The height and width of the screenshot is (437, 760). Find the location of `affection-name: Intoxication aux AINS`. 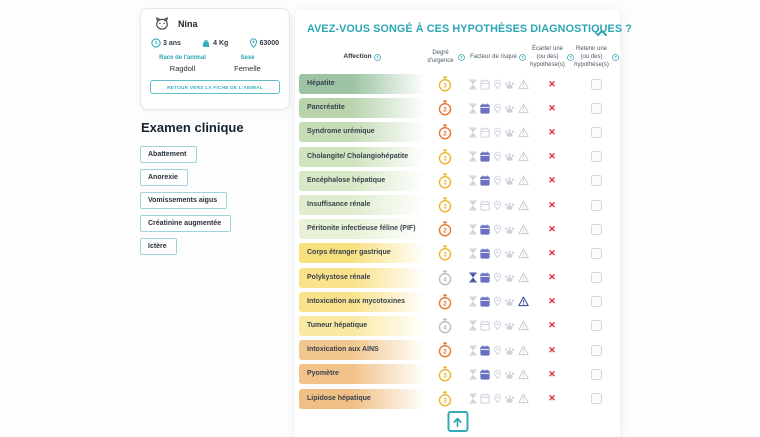

affection-name: Intoxication aux AINS is located at coordinates (362, 350).